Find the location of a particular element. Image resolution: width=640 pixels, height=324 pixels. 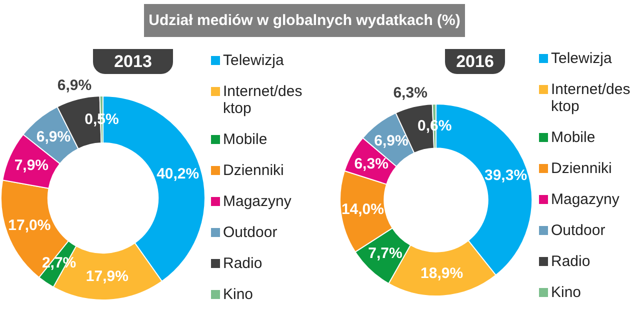

data-label: 7,9% is located at coordinates (31, 165).